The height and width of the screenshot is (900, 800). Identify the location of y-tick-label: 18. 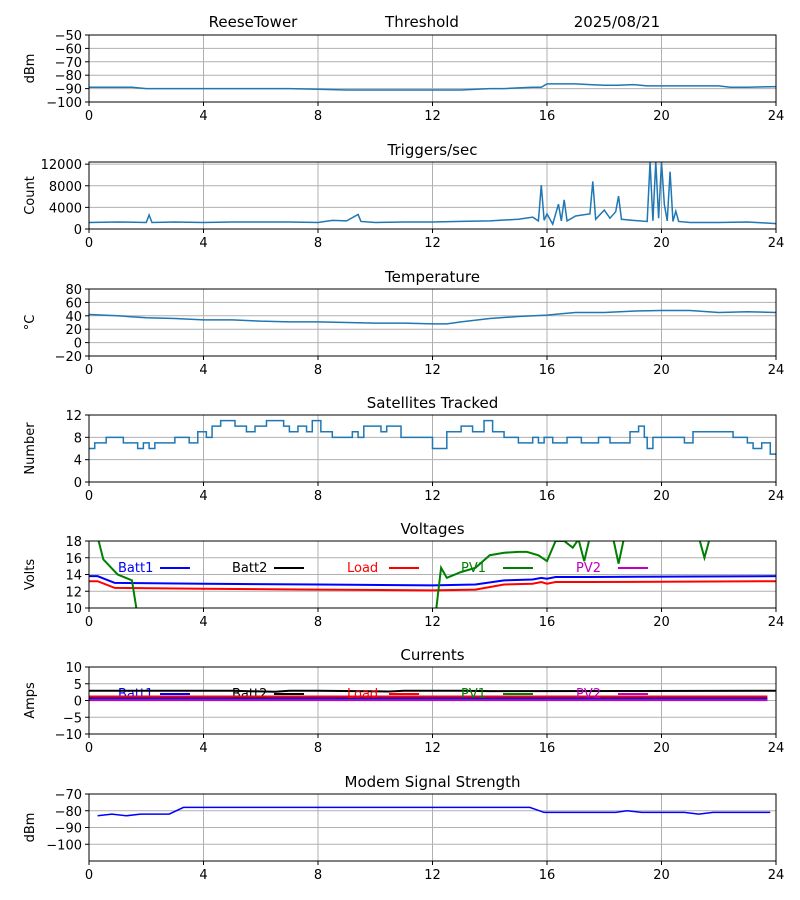
(73, 542).